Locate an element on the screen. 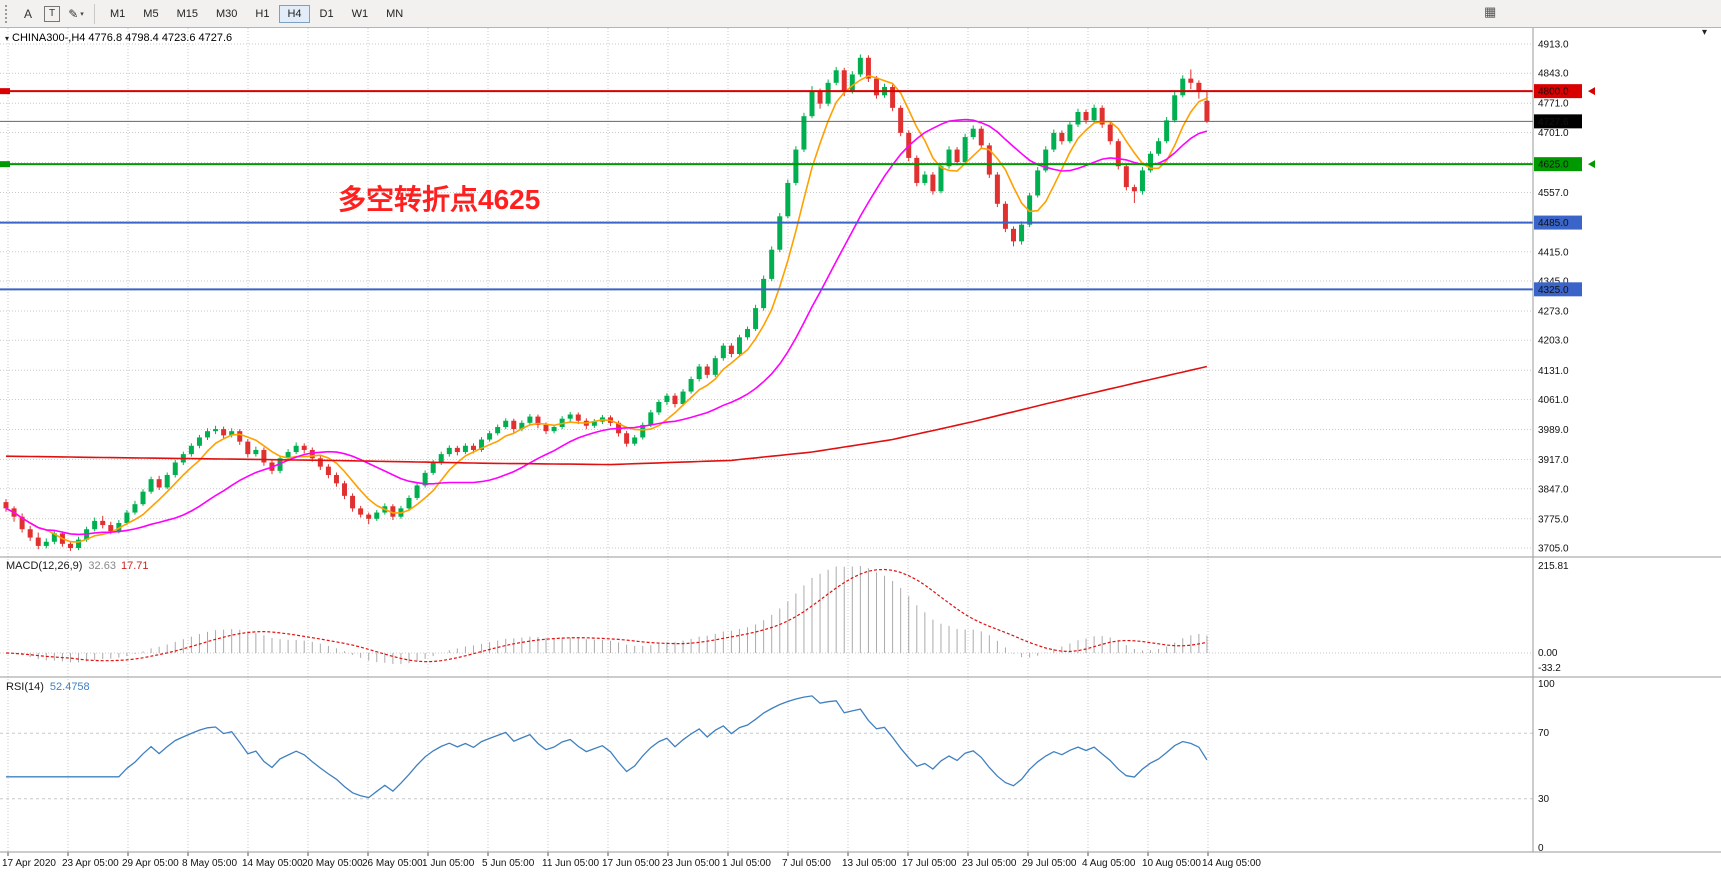 This screenshot has width=1721, height=894. svg-text: 0.00 is located at coordinates (1548, 653).